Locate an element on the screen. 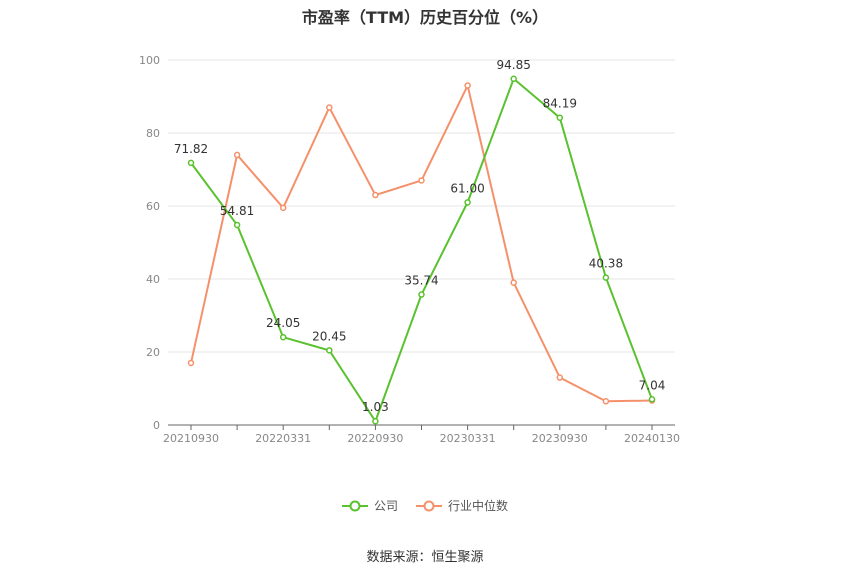 The width and height of the screenshot is (850, 575). legend-company-marker-icon is located at coordinates (354, 505).